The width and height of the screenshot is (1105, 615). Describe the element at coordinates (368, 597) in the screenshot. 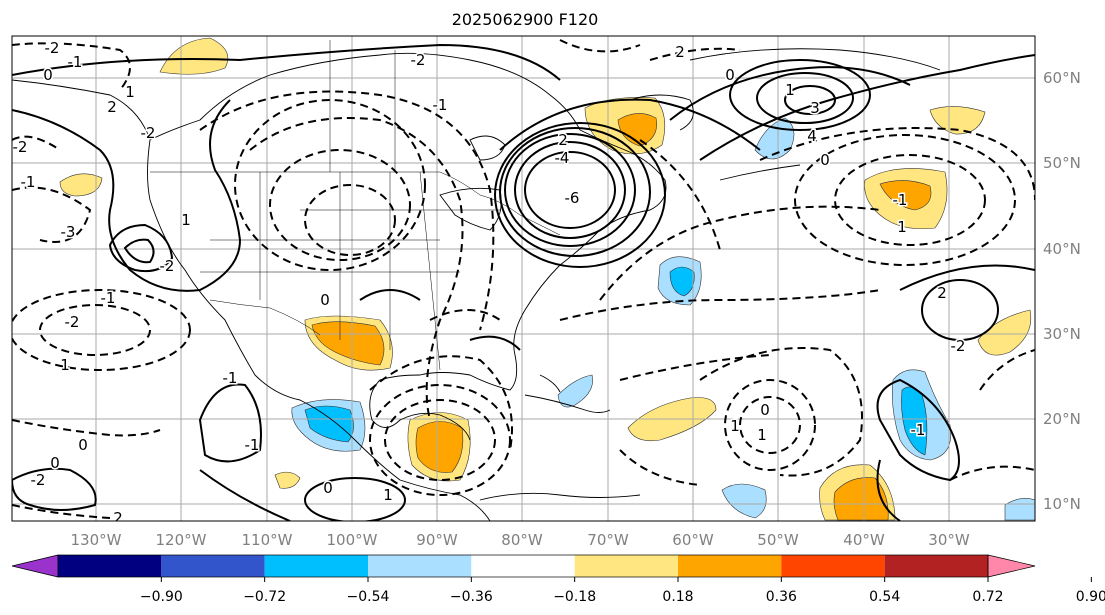

I see `colorbar-label: −0.54` at that location.